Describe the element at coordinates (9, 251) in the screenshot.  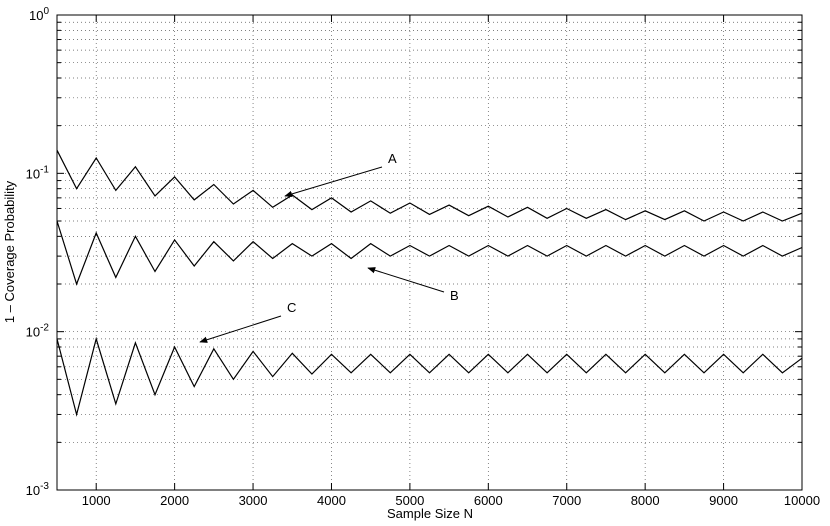
I see `y-axis-label: 1 – Coverage Probability` at that location.